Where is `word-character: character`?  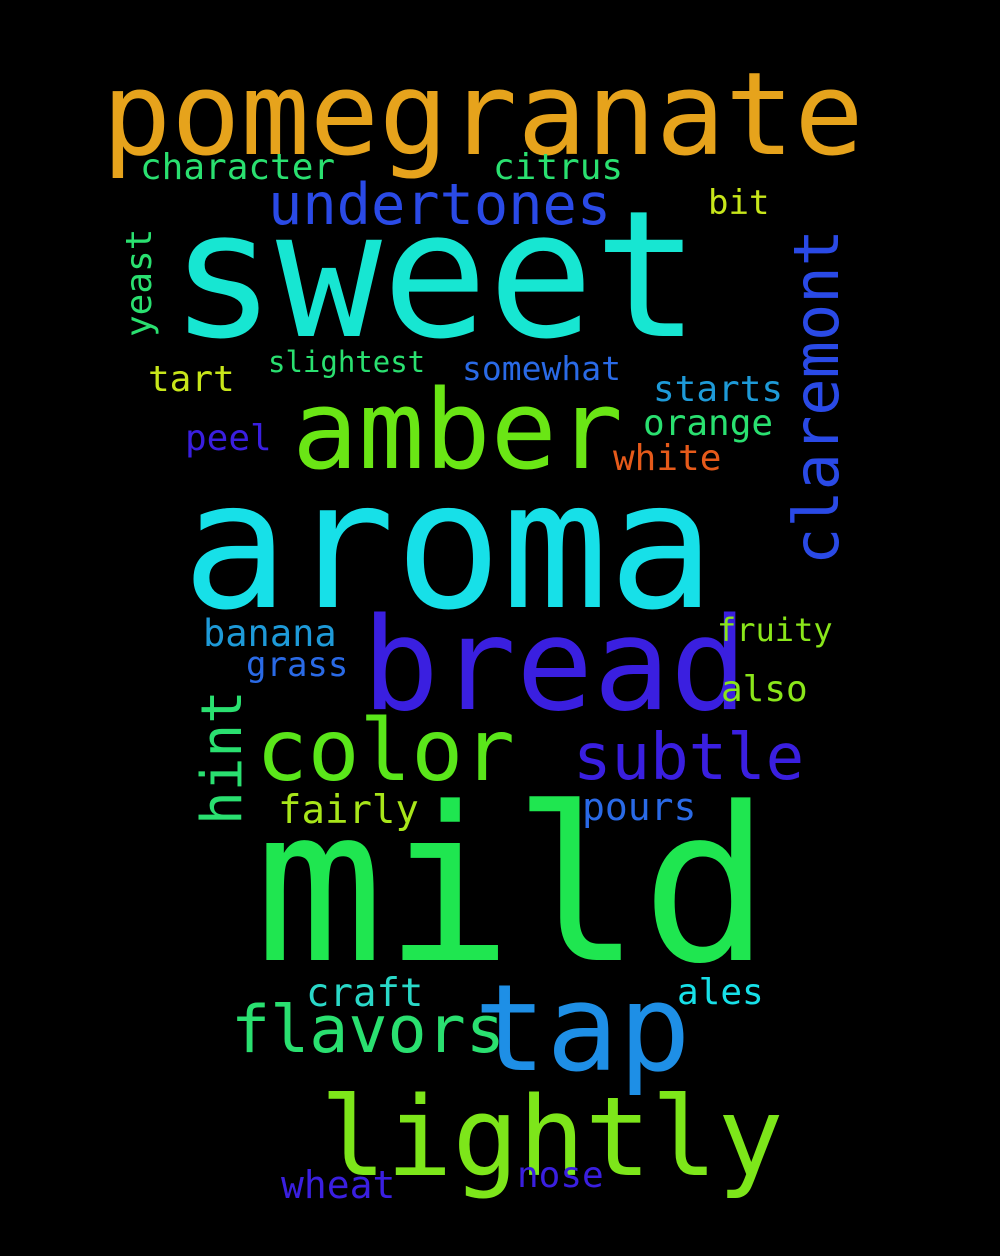 word-character: character is located at coordinates (238, 167).